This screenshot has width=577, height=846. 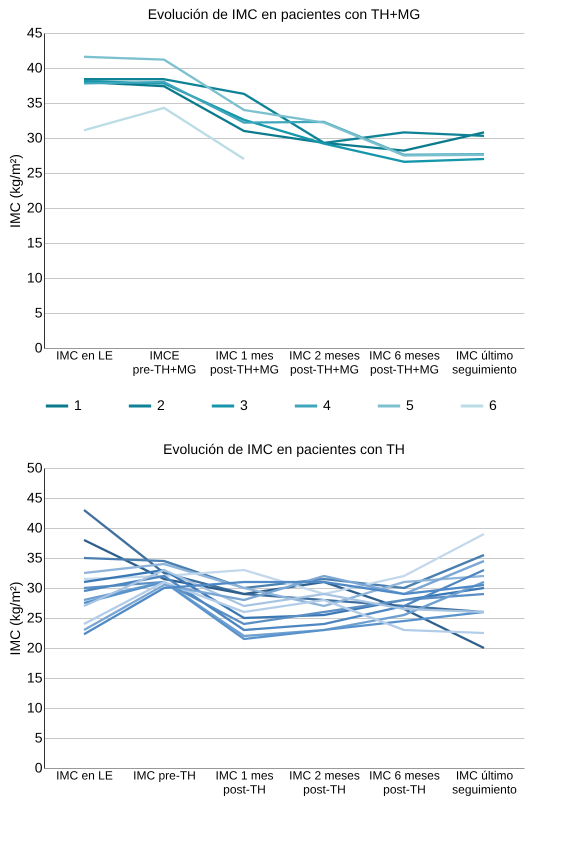 What do you see at coordinates (164, 362) in the screenshot?
I see `x-tick-label: IMCE pre-TH+MG` at bounding box center [164, 362].